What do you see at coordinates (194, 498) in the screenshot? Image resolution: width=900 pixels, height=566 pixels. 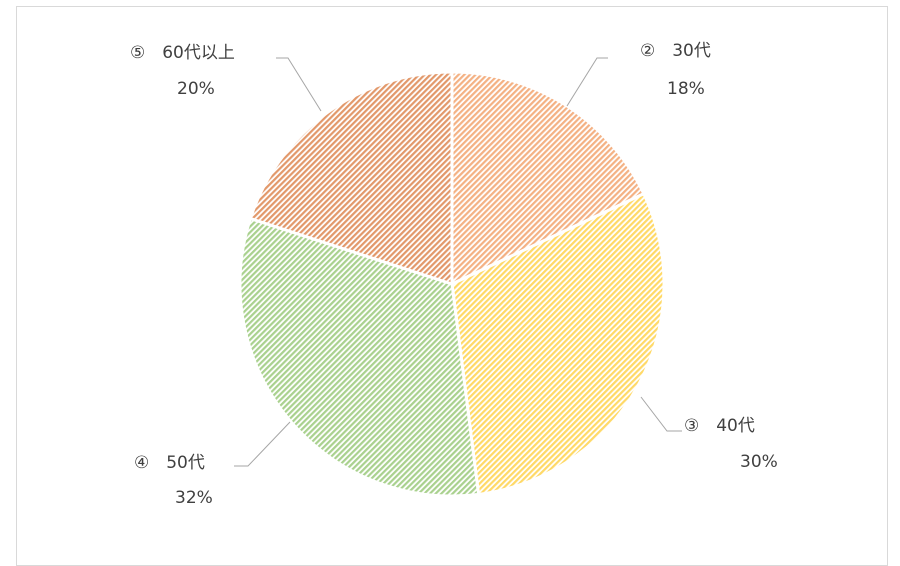 I see `slice-percent-label-3: 32%` at bounding box center [194, 498].